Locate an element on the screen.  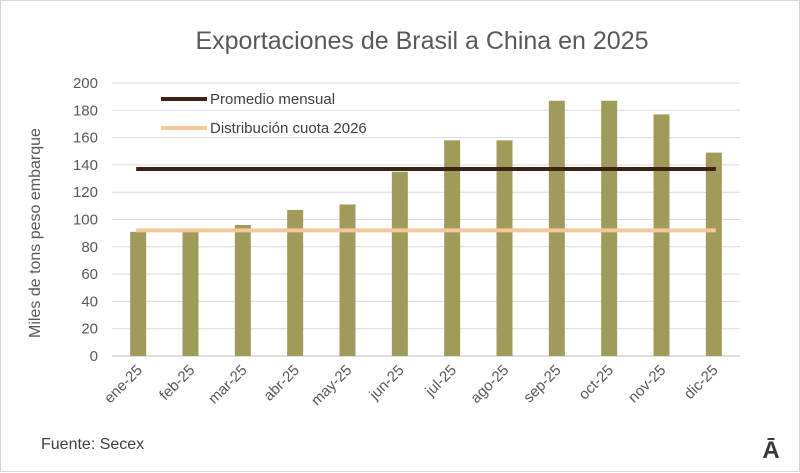
y-axis-label: Miles de tons peso embarque is located at coordinates (35, 233).